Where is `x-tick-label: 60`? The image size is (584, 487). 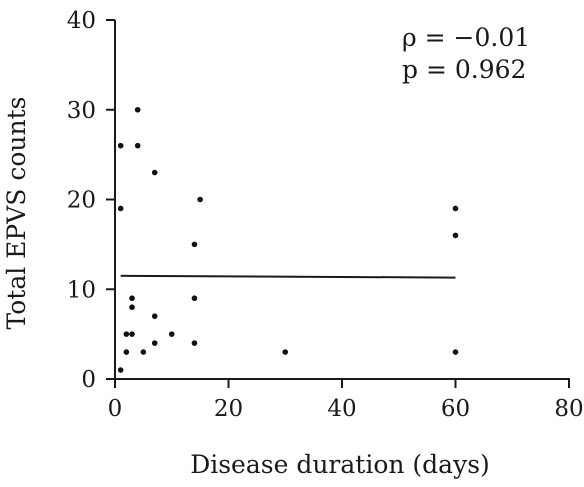 x-tick-label: 60 is located at coordinates (455, 409).